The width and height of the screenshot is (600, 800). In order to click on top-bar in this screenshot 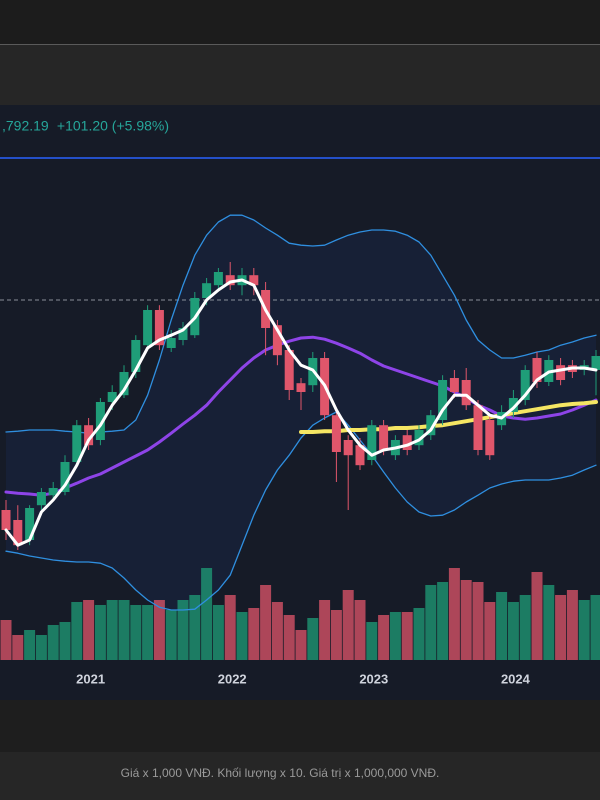, I will do `click(300, 22)`.